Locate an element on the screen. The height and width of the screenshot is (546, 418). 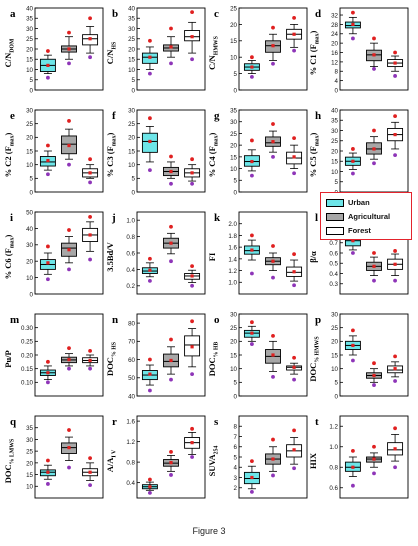
panel-letter: q is located at coordinates (13, 422).